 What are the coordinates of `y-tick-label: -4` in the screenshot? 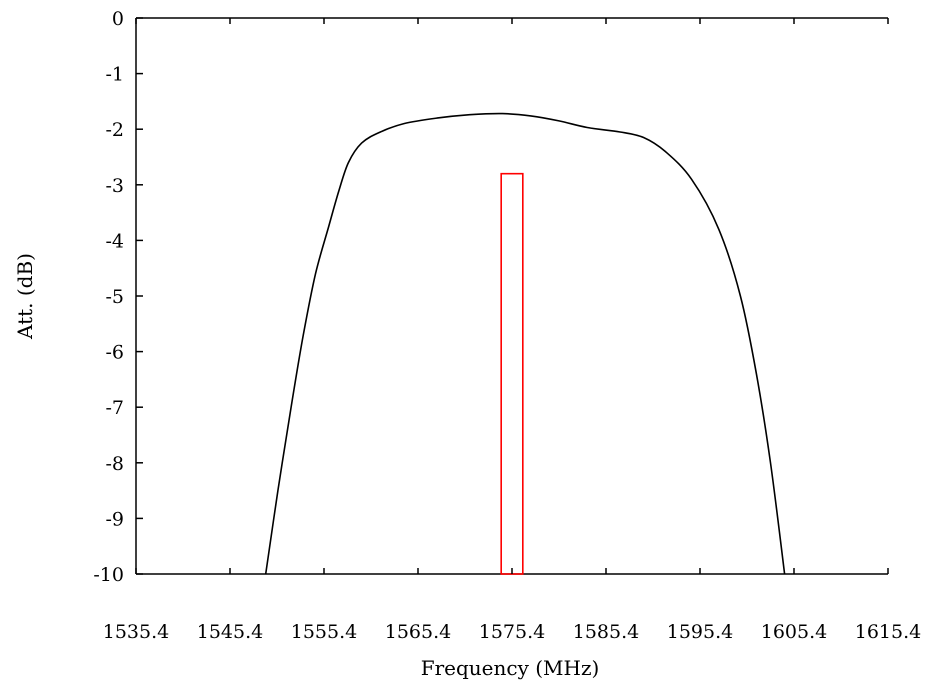 It's located at (114, 241).